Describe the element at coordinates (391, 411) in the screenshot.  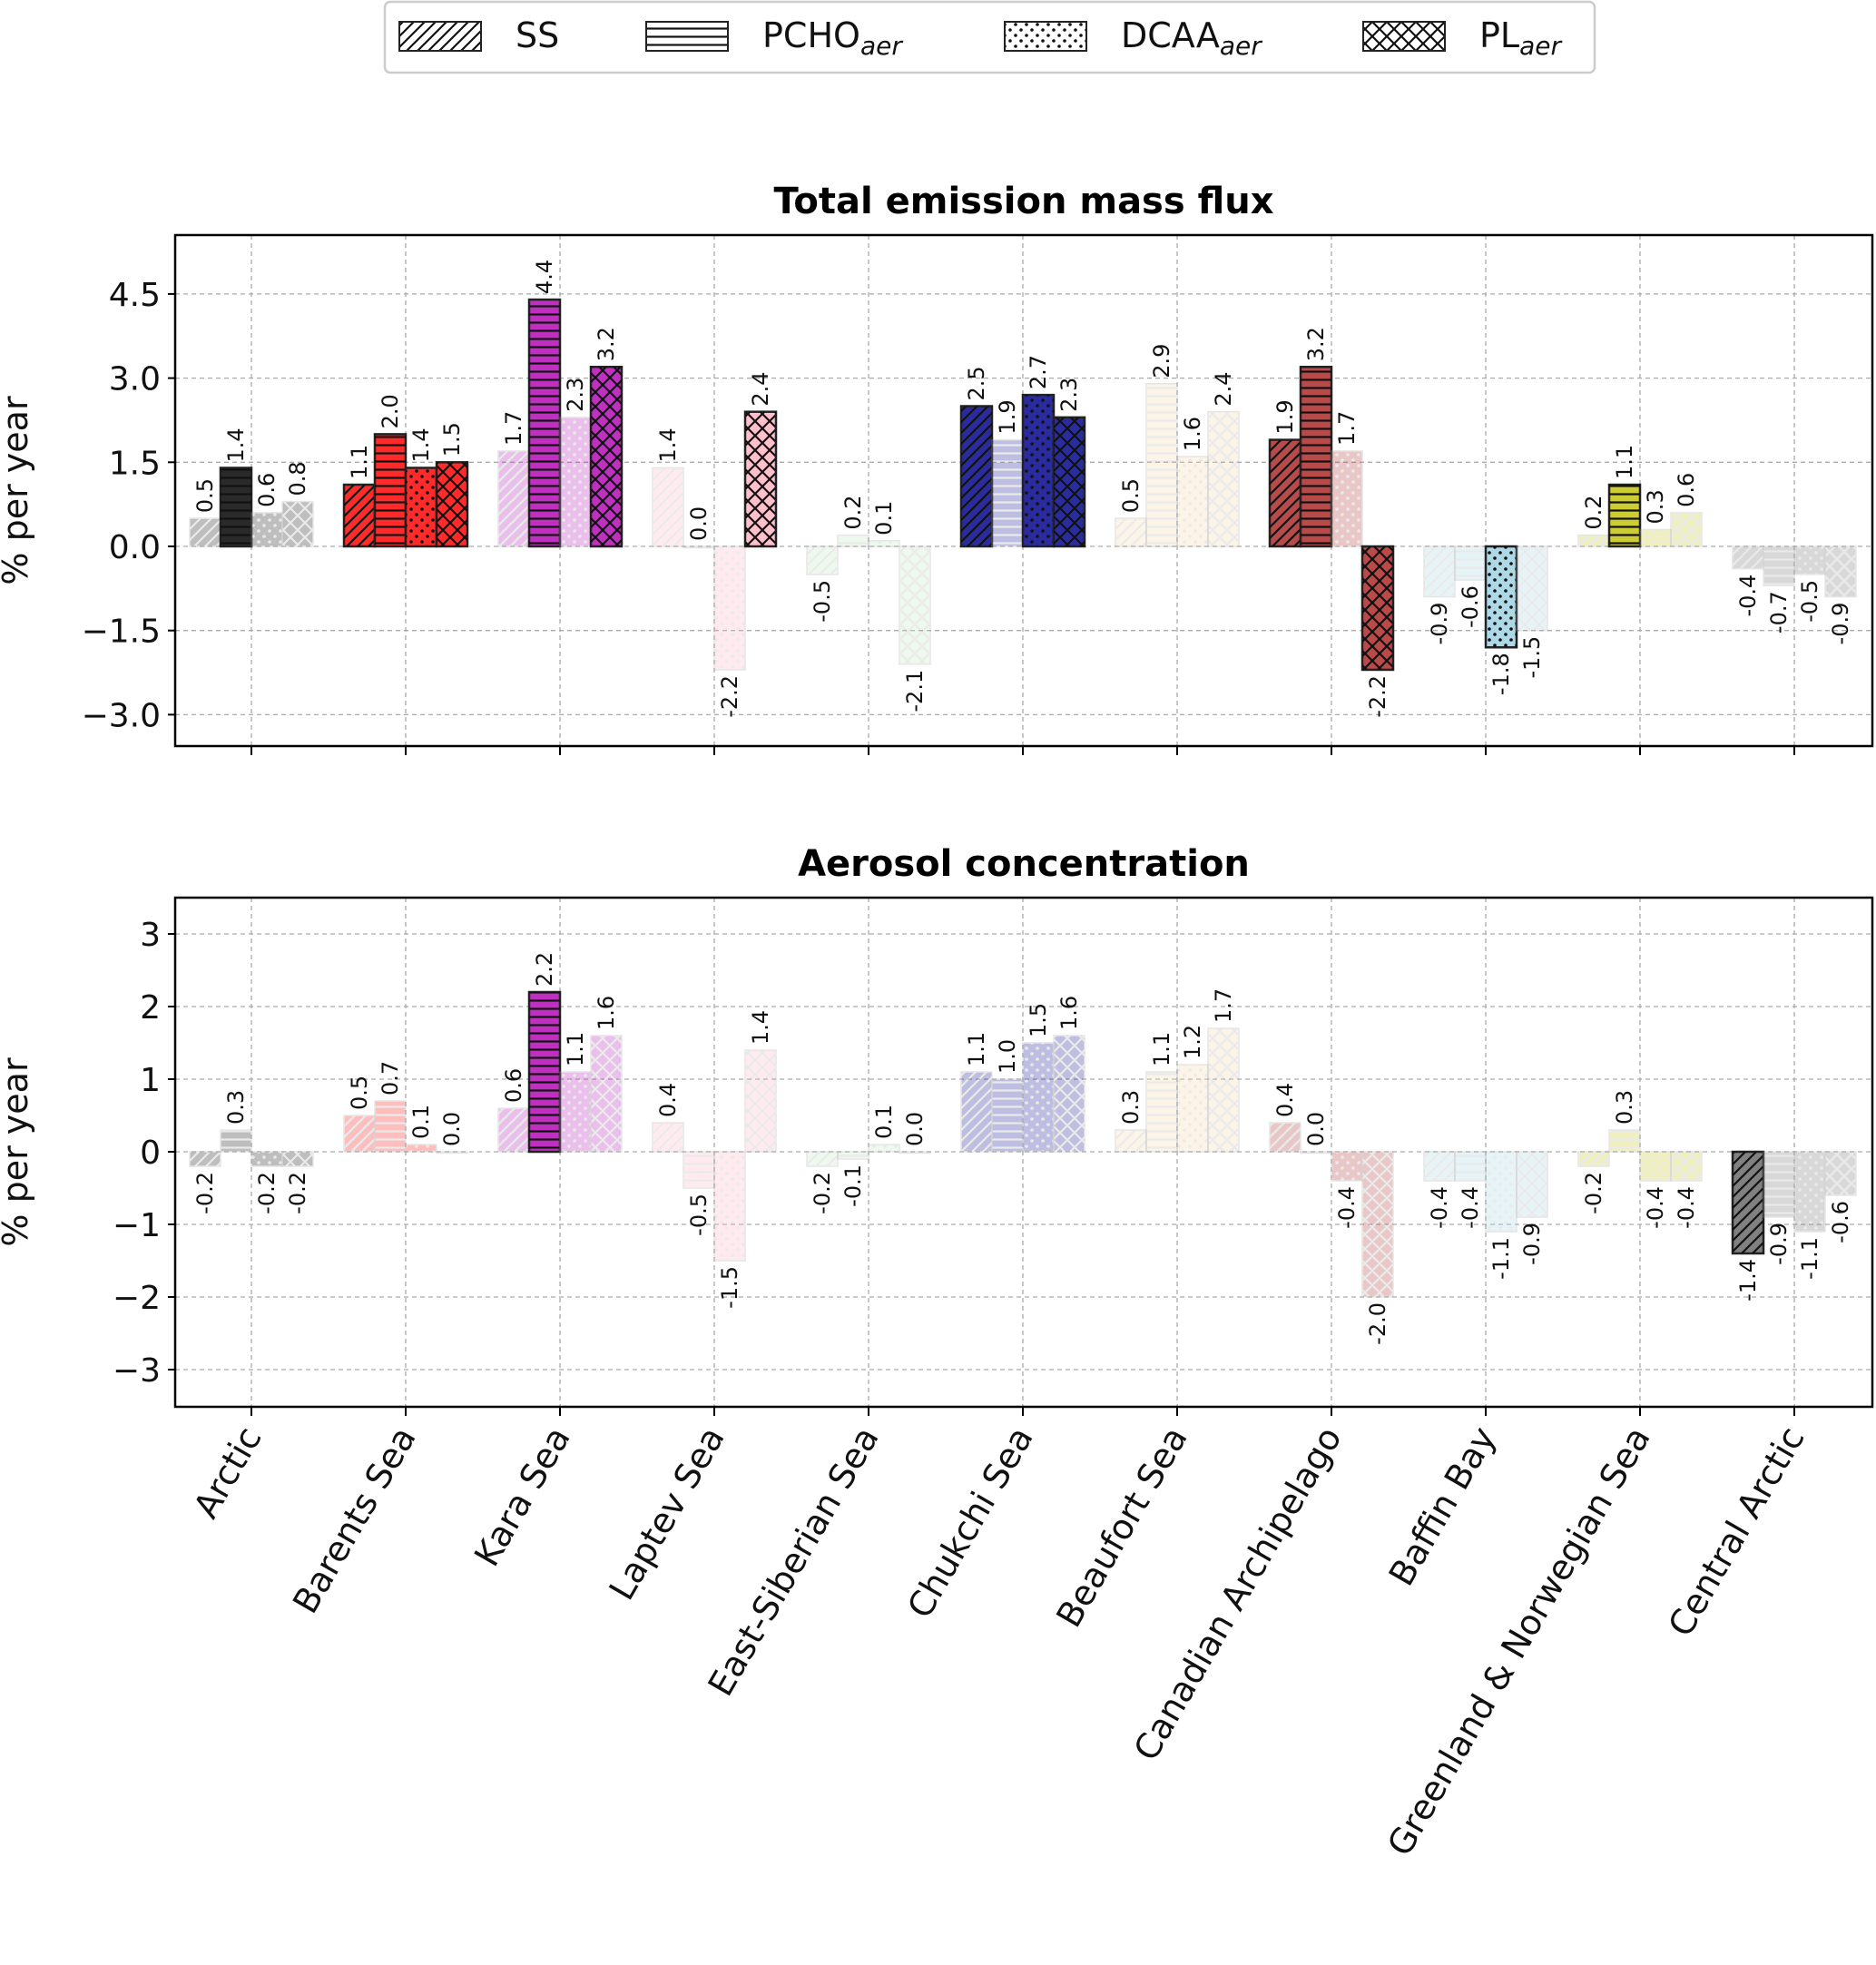
I see `data-label: 2.0` at that location.